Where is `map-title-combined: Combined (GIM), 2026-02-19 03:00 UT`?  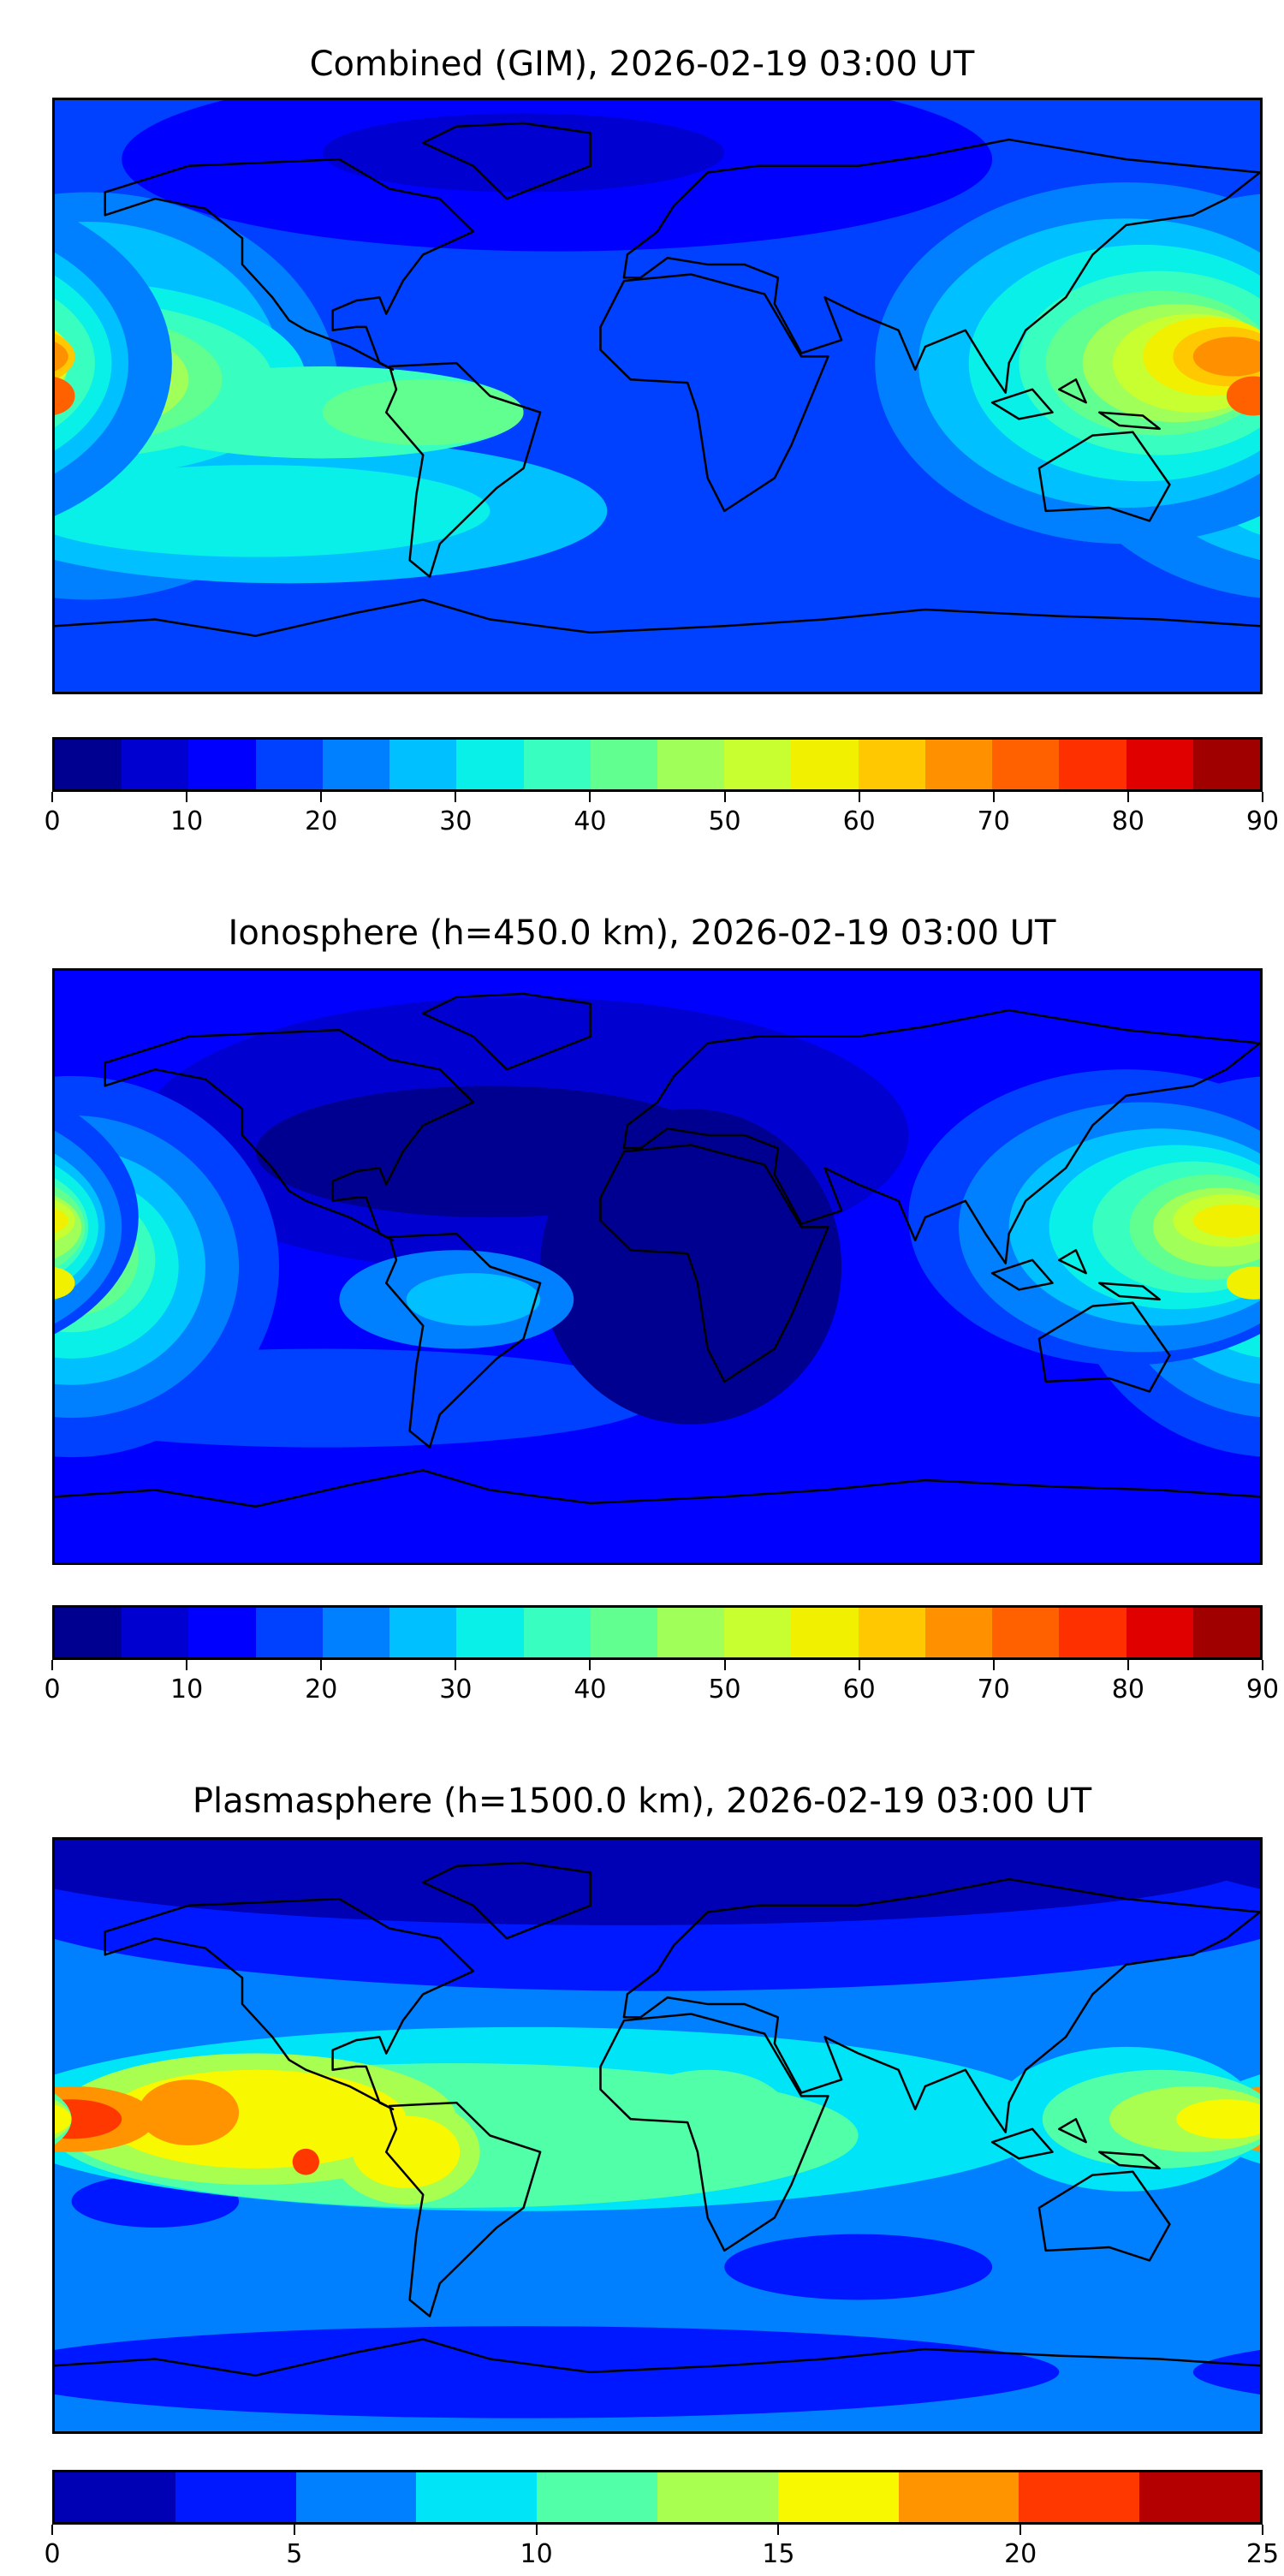
map-title-combined: Combined (GIM), 2026-02-19 03:00 UT is located at coordinates (642, 64).